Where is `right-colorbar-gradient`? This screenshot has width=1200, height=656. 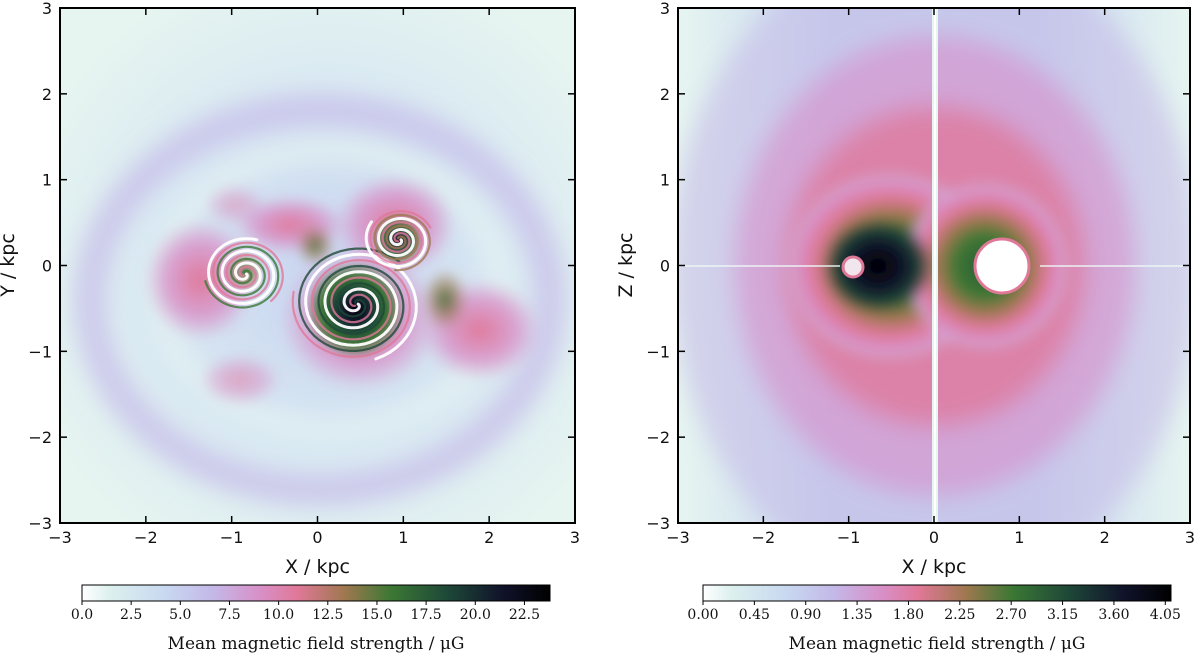 right-colorbar-gradient is located at coordinates (937, 593).